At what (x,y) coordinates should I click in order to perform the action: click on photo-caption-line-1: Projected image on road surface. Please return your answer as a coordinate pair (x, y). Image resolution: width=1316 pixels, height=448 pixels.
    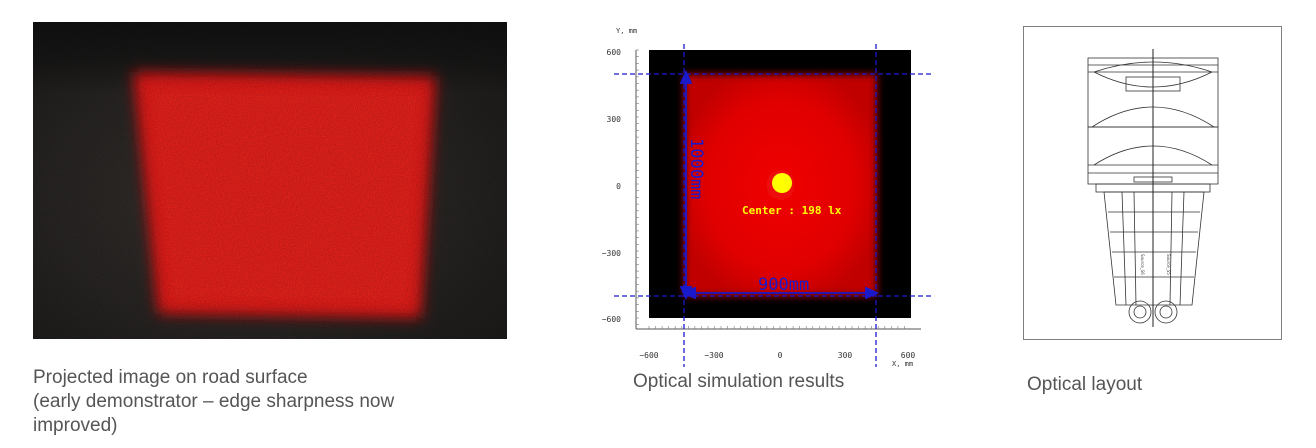
    Looking at the image, I should click on (170, 377).